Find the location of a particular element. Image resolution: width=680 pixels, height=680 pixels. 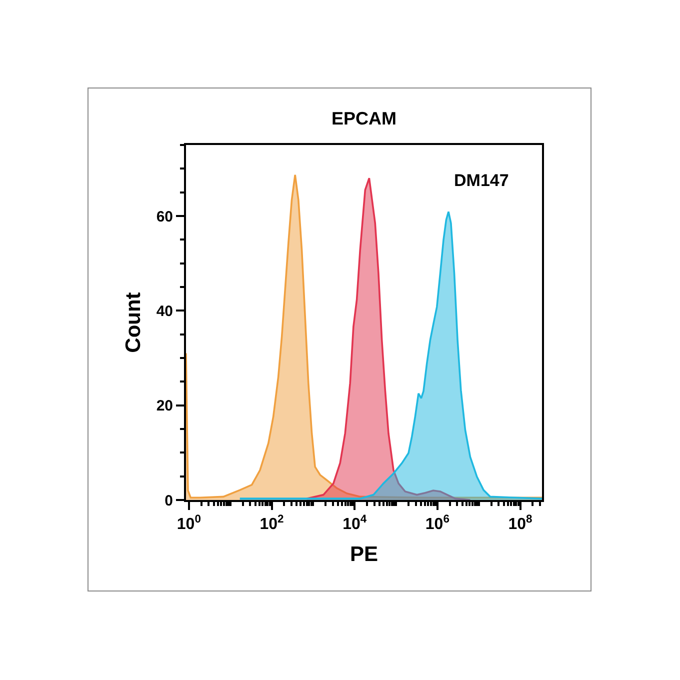

x-tick-label: 10$^{8}$ is located at coordinates (520, 523).